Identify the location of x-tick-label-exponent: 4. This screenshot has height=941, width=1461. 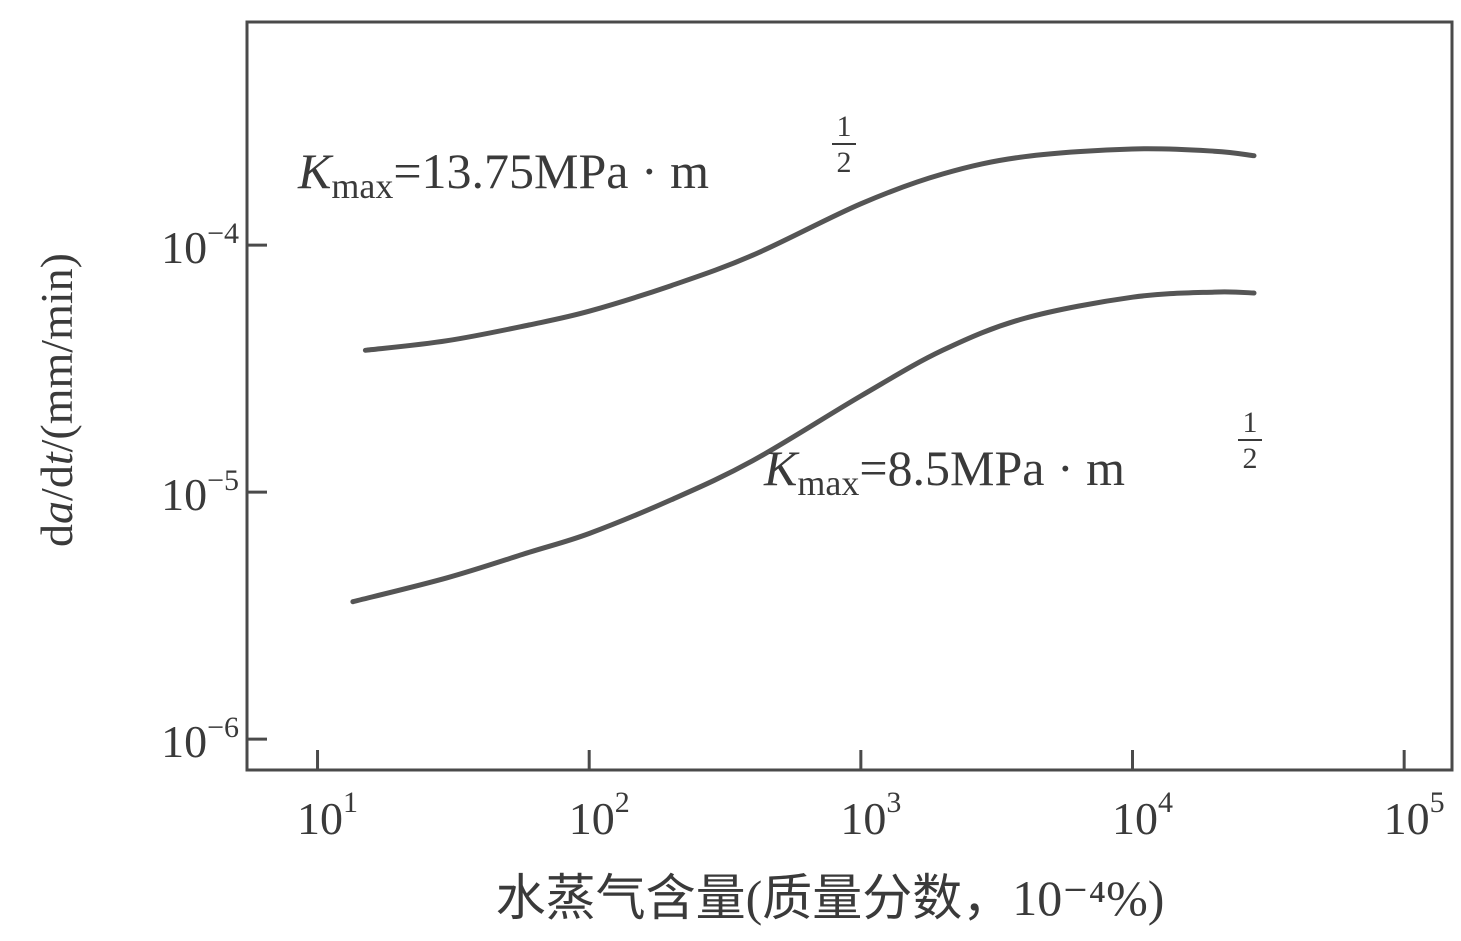
(1165, 802).